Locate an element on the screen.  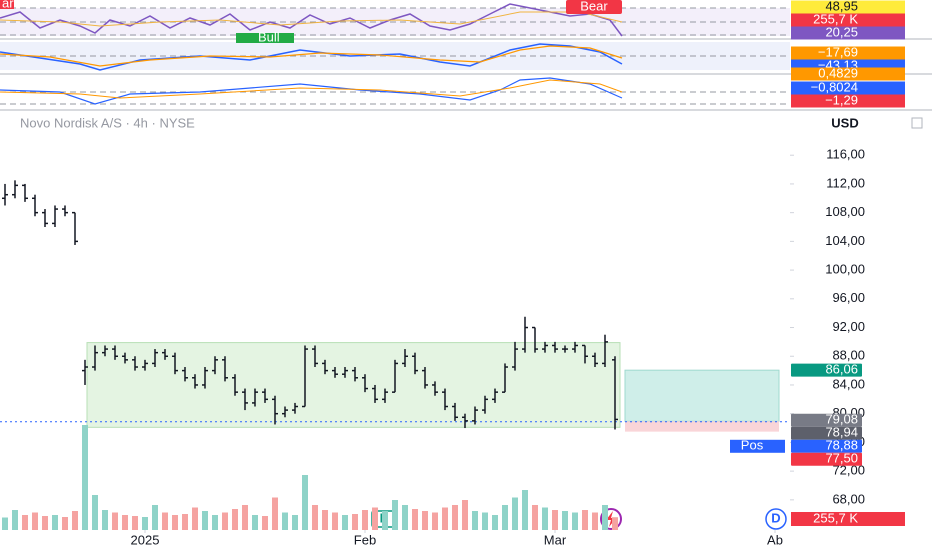
osc-signal is located at coordinates (311, 89).